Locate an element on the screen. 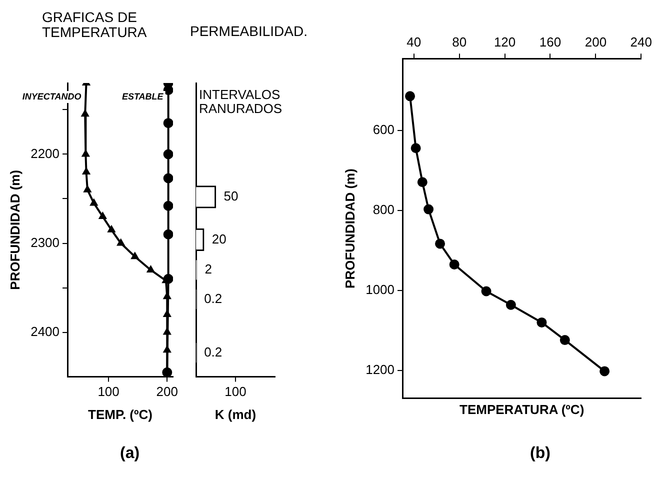 The width and height of the screenshot is (658, 482). y-tick-label: 1000 is located at coordinates (380, 290).